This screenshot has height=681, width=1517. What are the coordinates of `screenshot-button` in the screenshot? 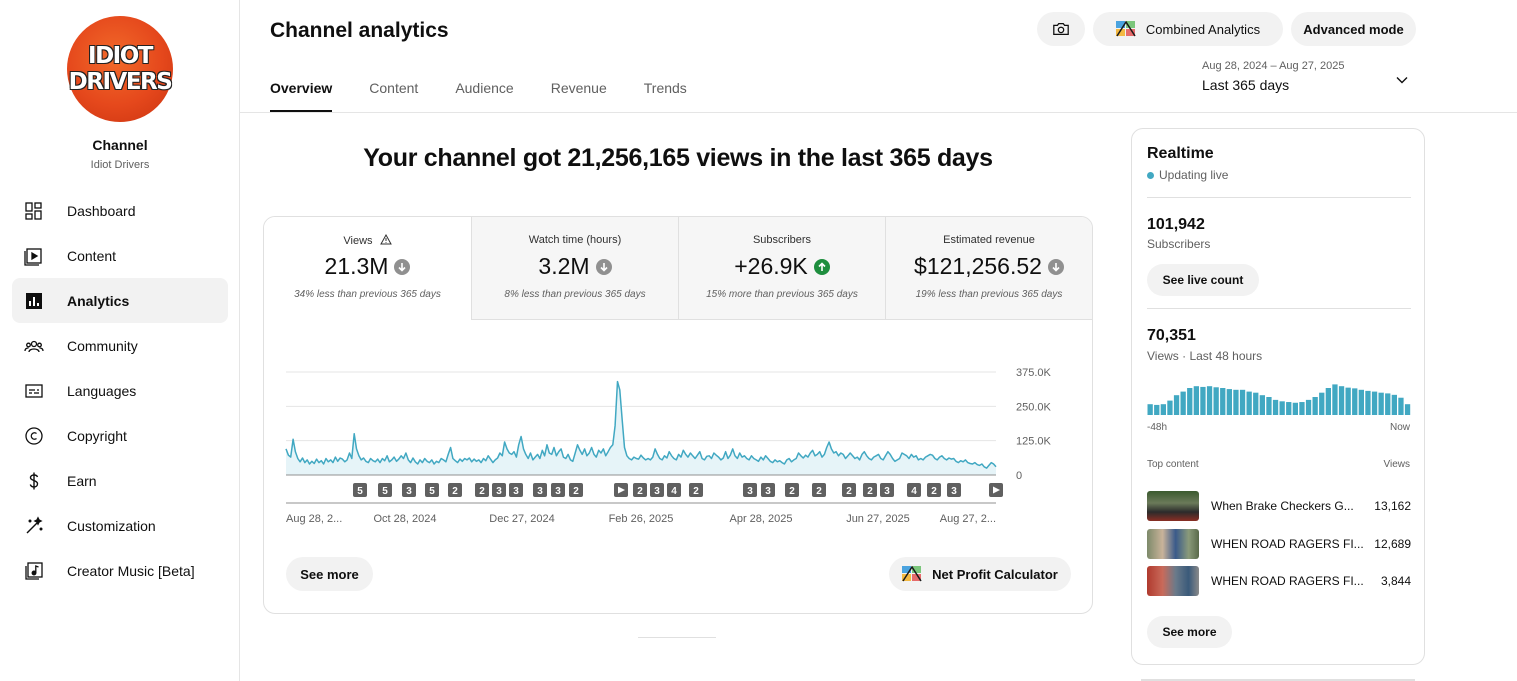 It's located at (1061, 29).